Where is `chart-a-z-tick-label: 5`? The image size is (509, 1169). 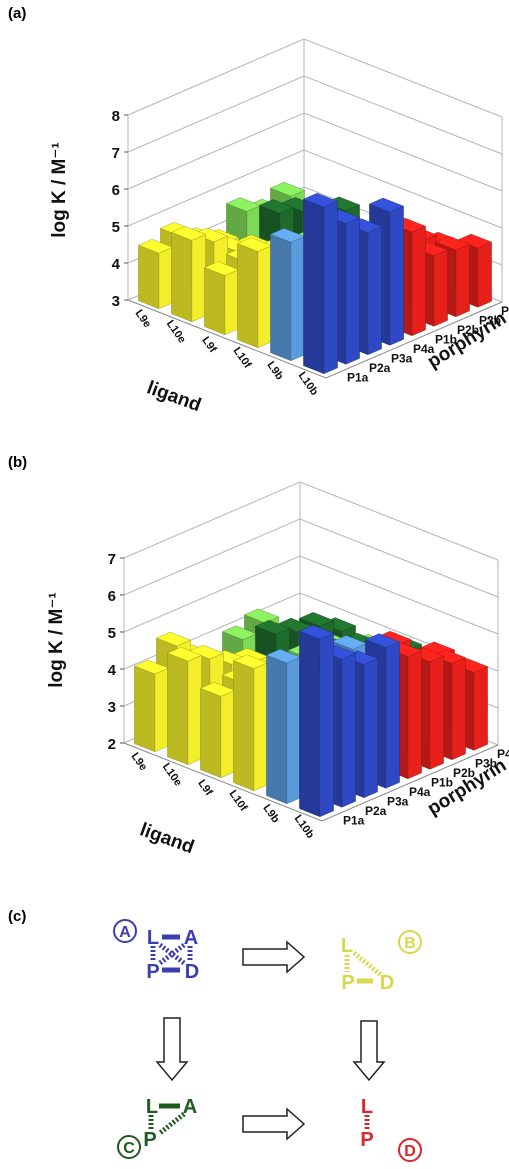 chart-a-z-tick-label: 5 is located at coordinates (116, 227).